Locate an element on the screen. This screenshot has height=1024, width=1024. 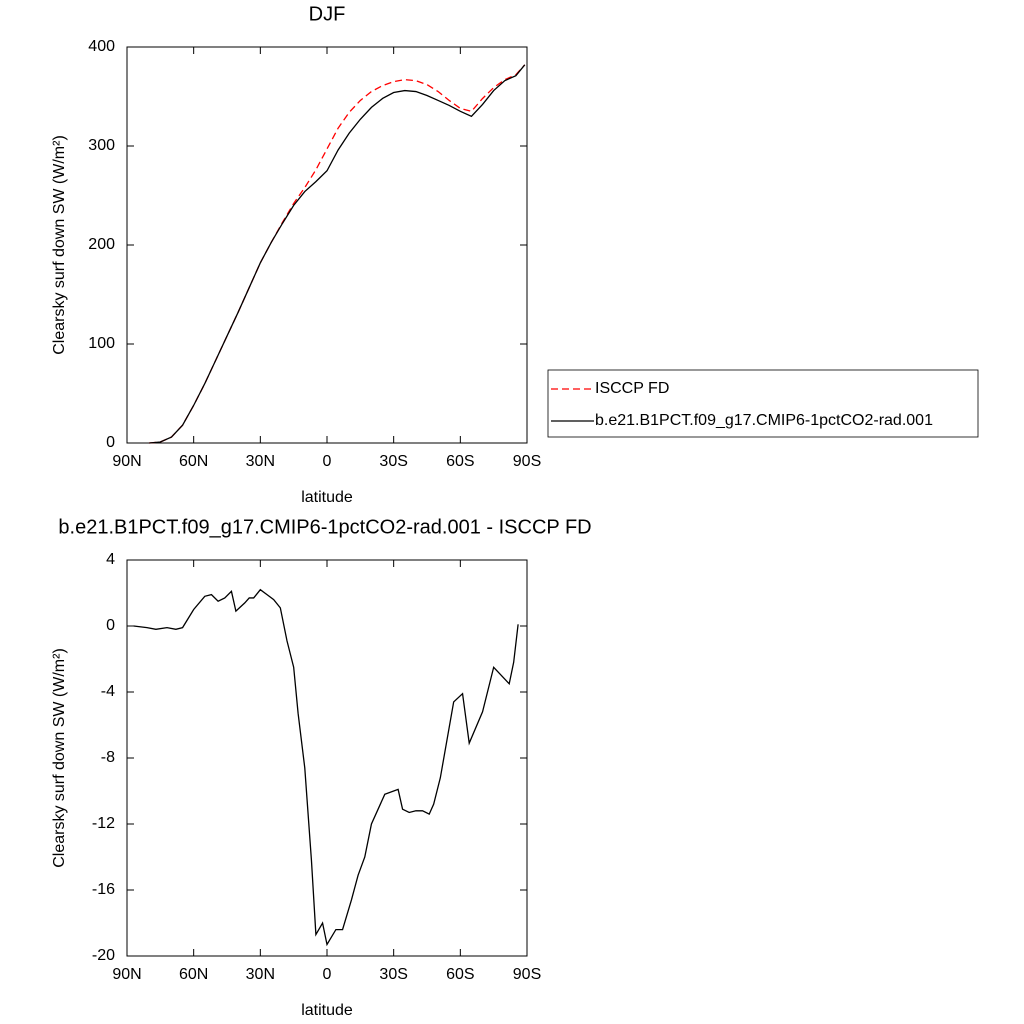
legend-box is located at coordinates (763, 403).